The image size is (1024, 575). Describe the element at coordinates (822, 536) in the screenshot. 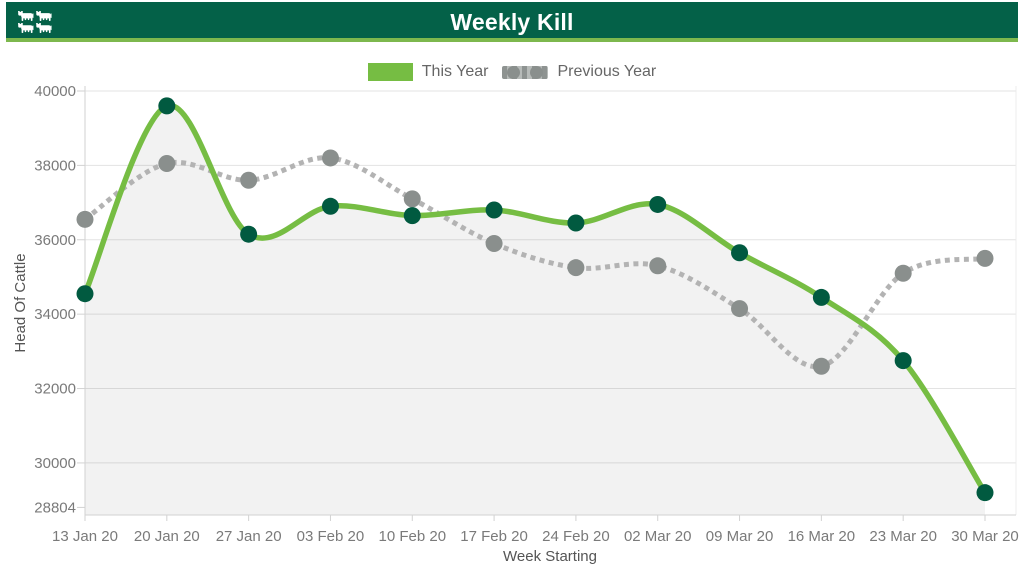

I see `x-tick-label: 16 Mar 20` at that location.